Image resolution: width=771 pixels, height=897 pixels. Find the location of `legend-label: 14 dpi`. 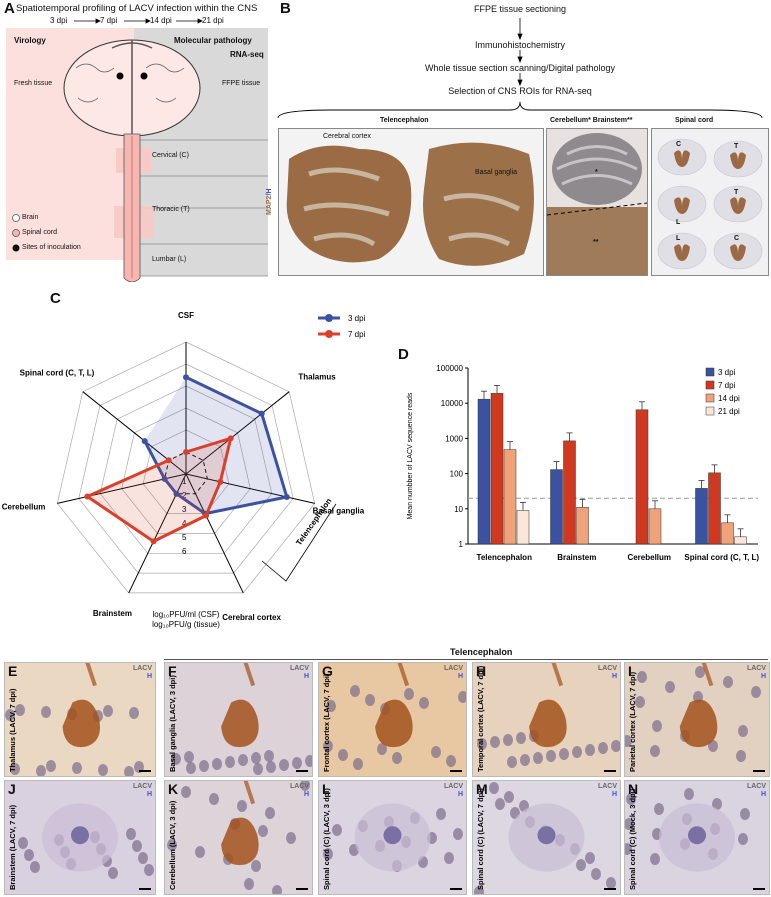

legend-label: 14 dpi is located at coordinates (729, 398).